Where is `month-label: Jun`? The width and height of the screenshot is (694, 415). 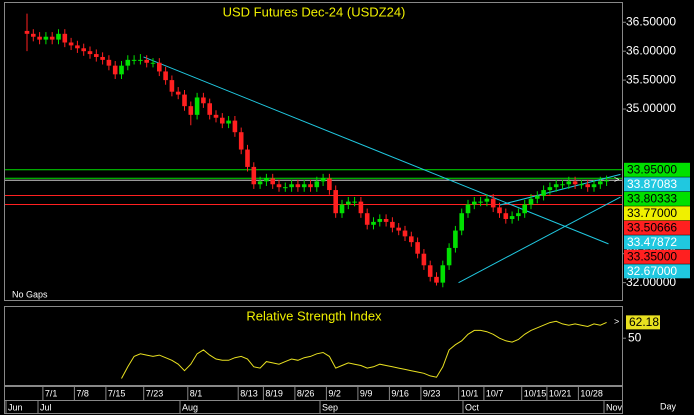 month-label: Jun is located at coordinates (15, 407).